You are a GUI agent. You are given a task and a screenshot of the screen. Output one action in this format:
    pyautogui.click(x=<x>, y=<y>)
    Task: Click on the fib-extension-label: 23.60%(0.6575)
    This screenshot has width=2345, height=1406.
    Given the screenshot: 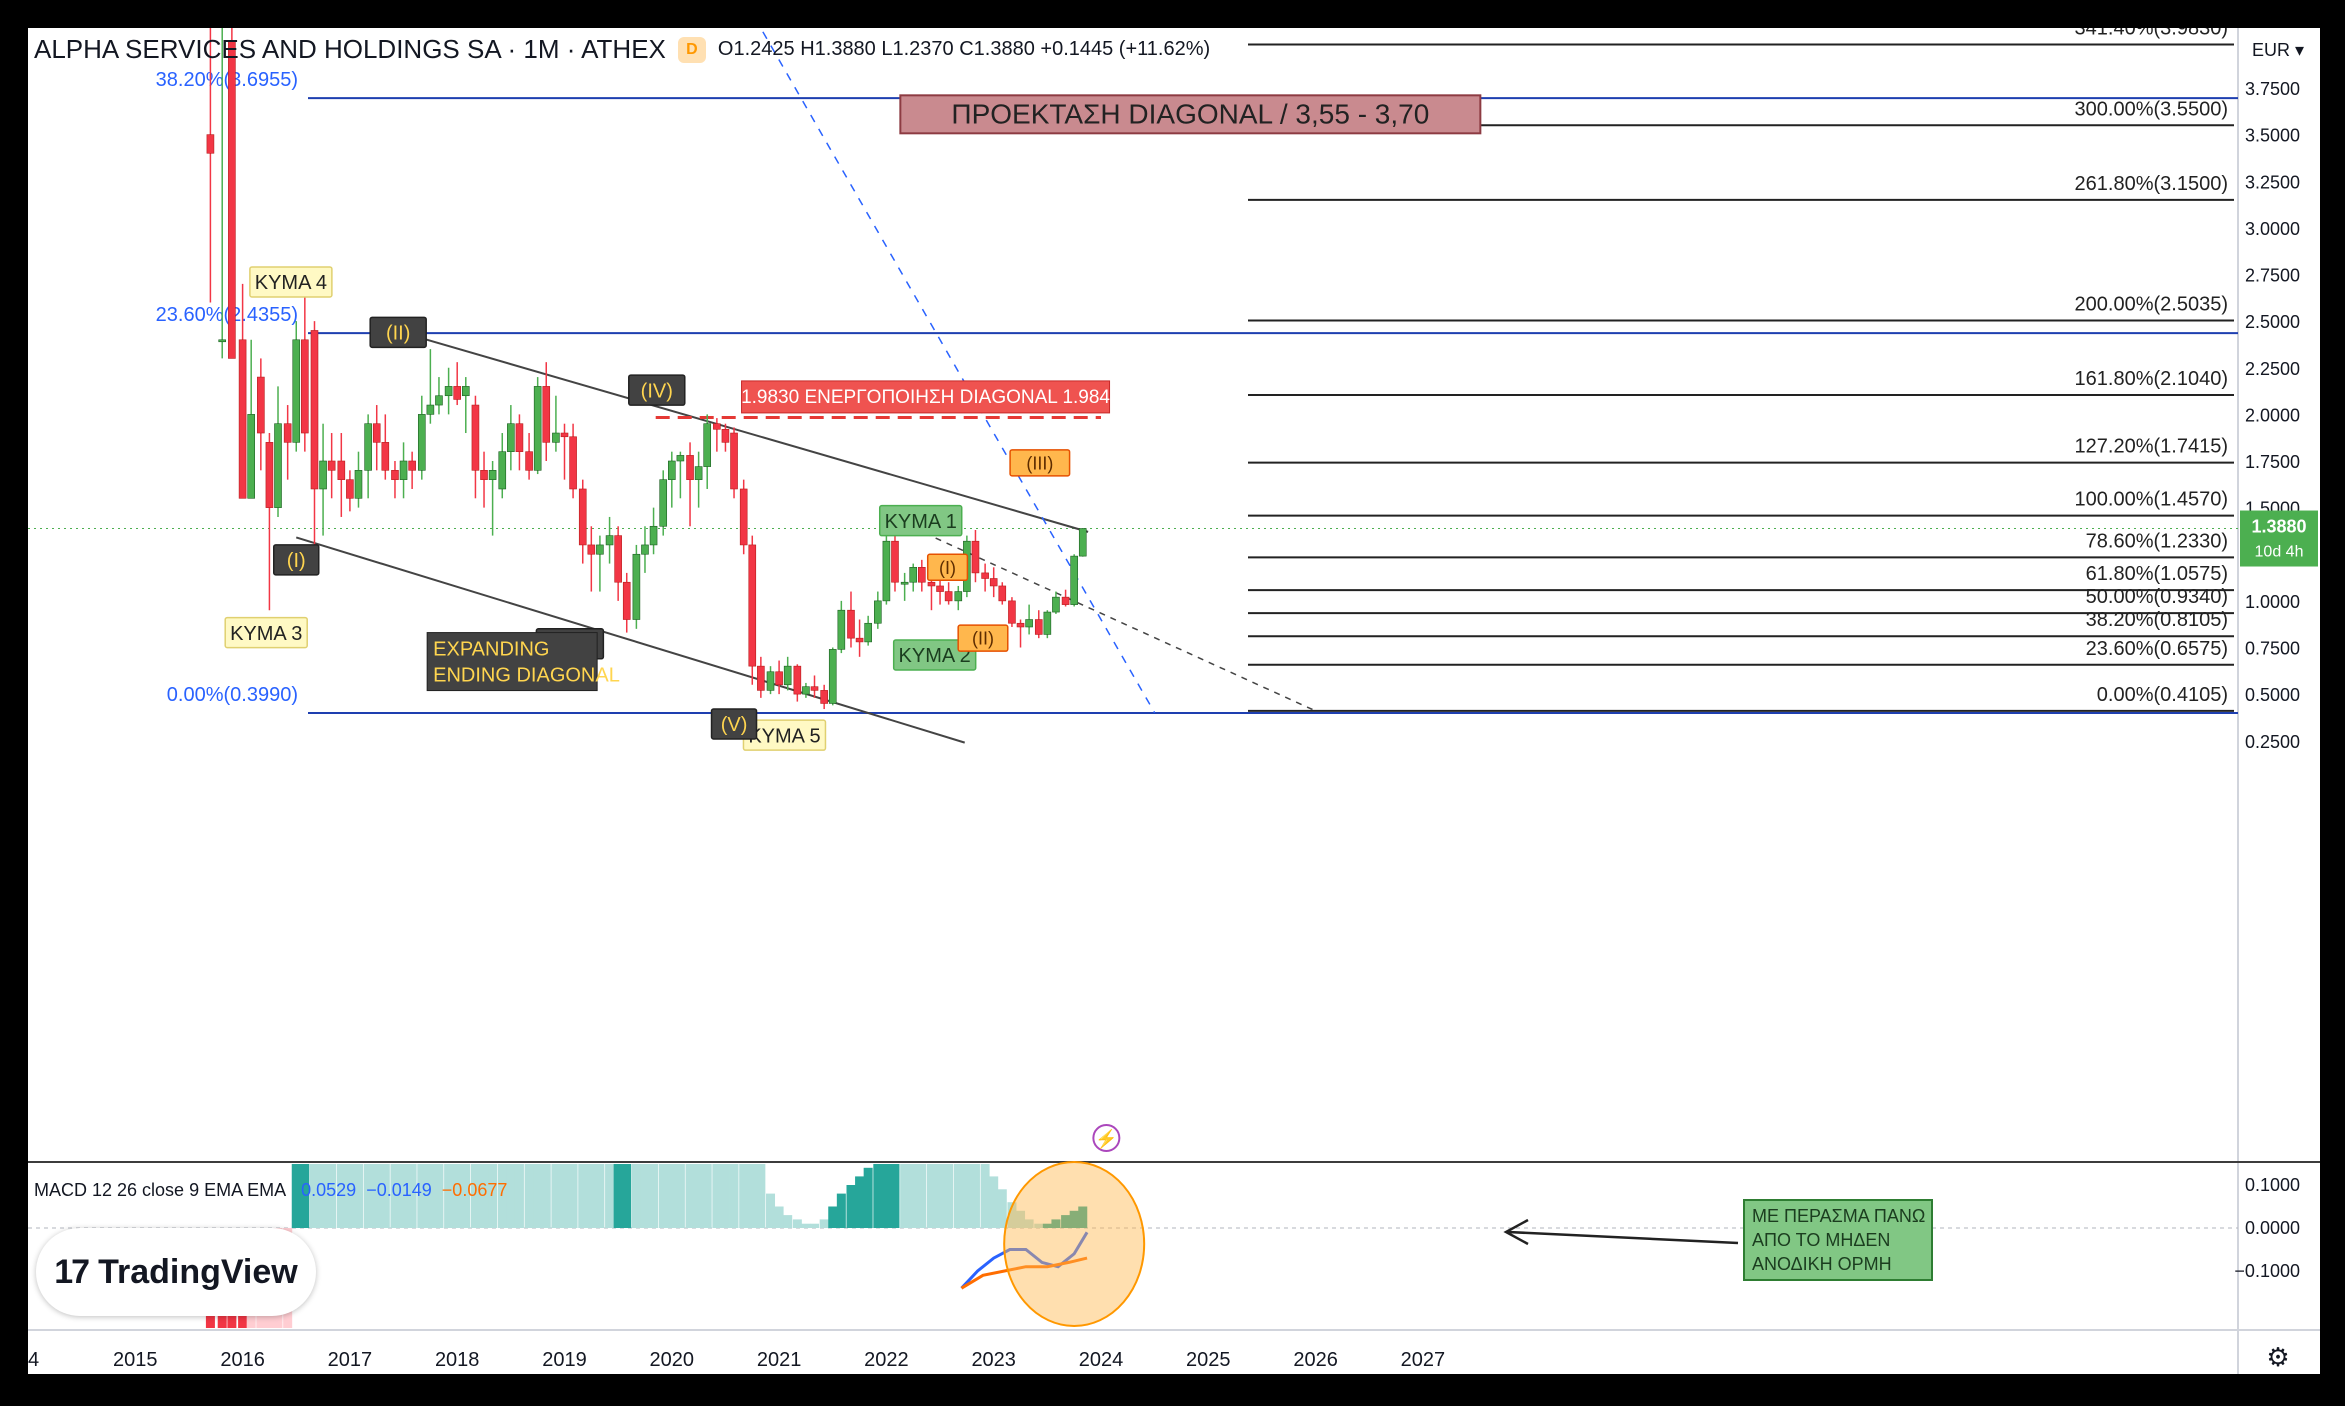 What is the action you would take?
    pyautogui.click(x=2157, y=649)
    